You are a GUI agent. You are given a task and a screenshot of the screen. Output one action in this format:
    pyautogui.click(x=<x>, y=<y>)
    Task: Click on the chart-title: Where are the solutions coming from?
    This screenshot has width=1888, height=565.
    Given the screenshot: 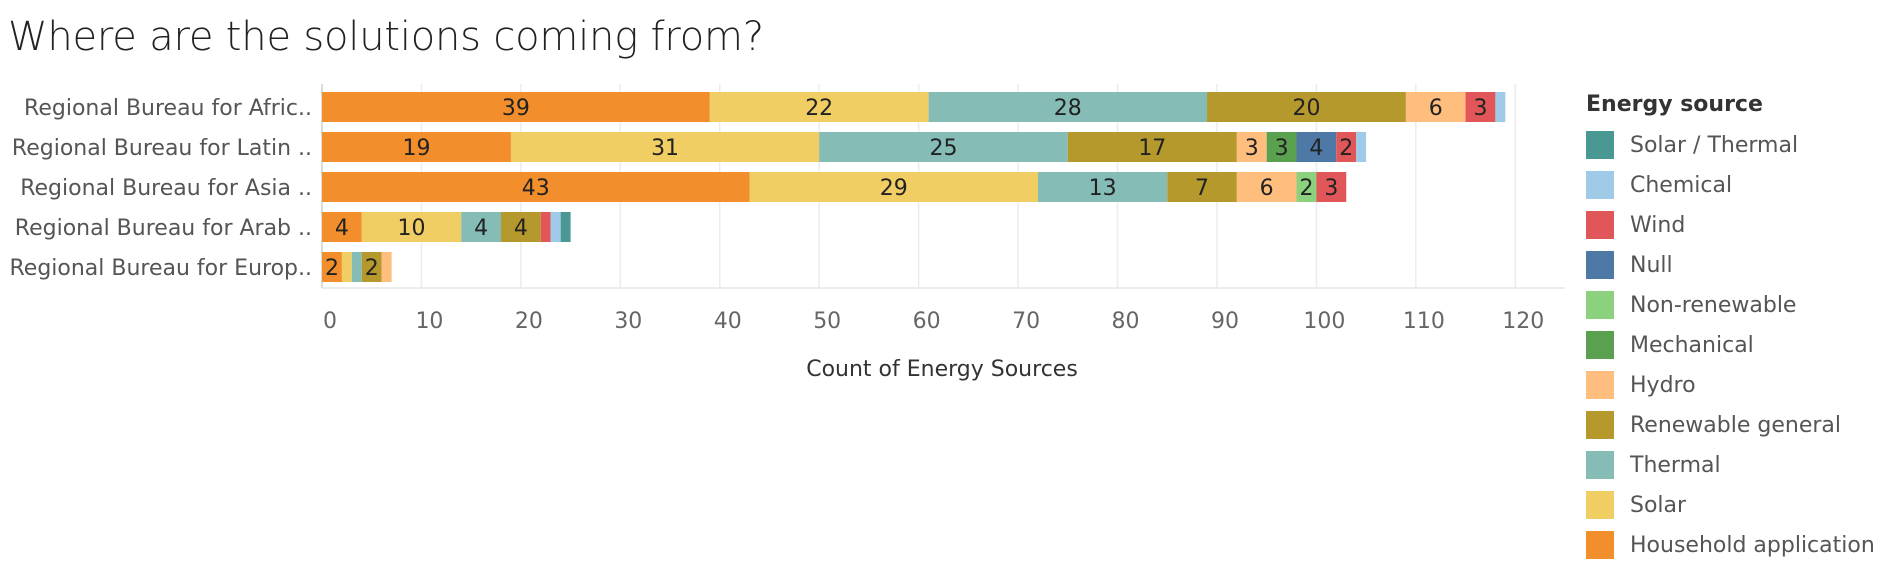 What is the action you would take?
    pyautogui.click(x=386, y=37)
    